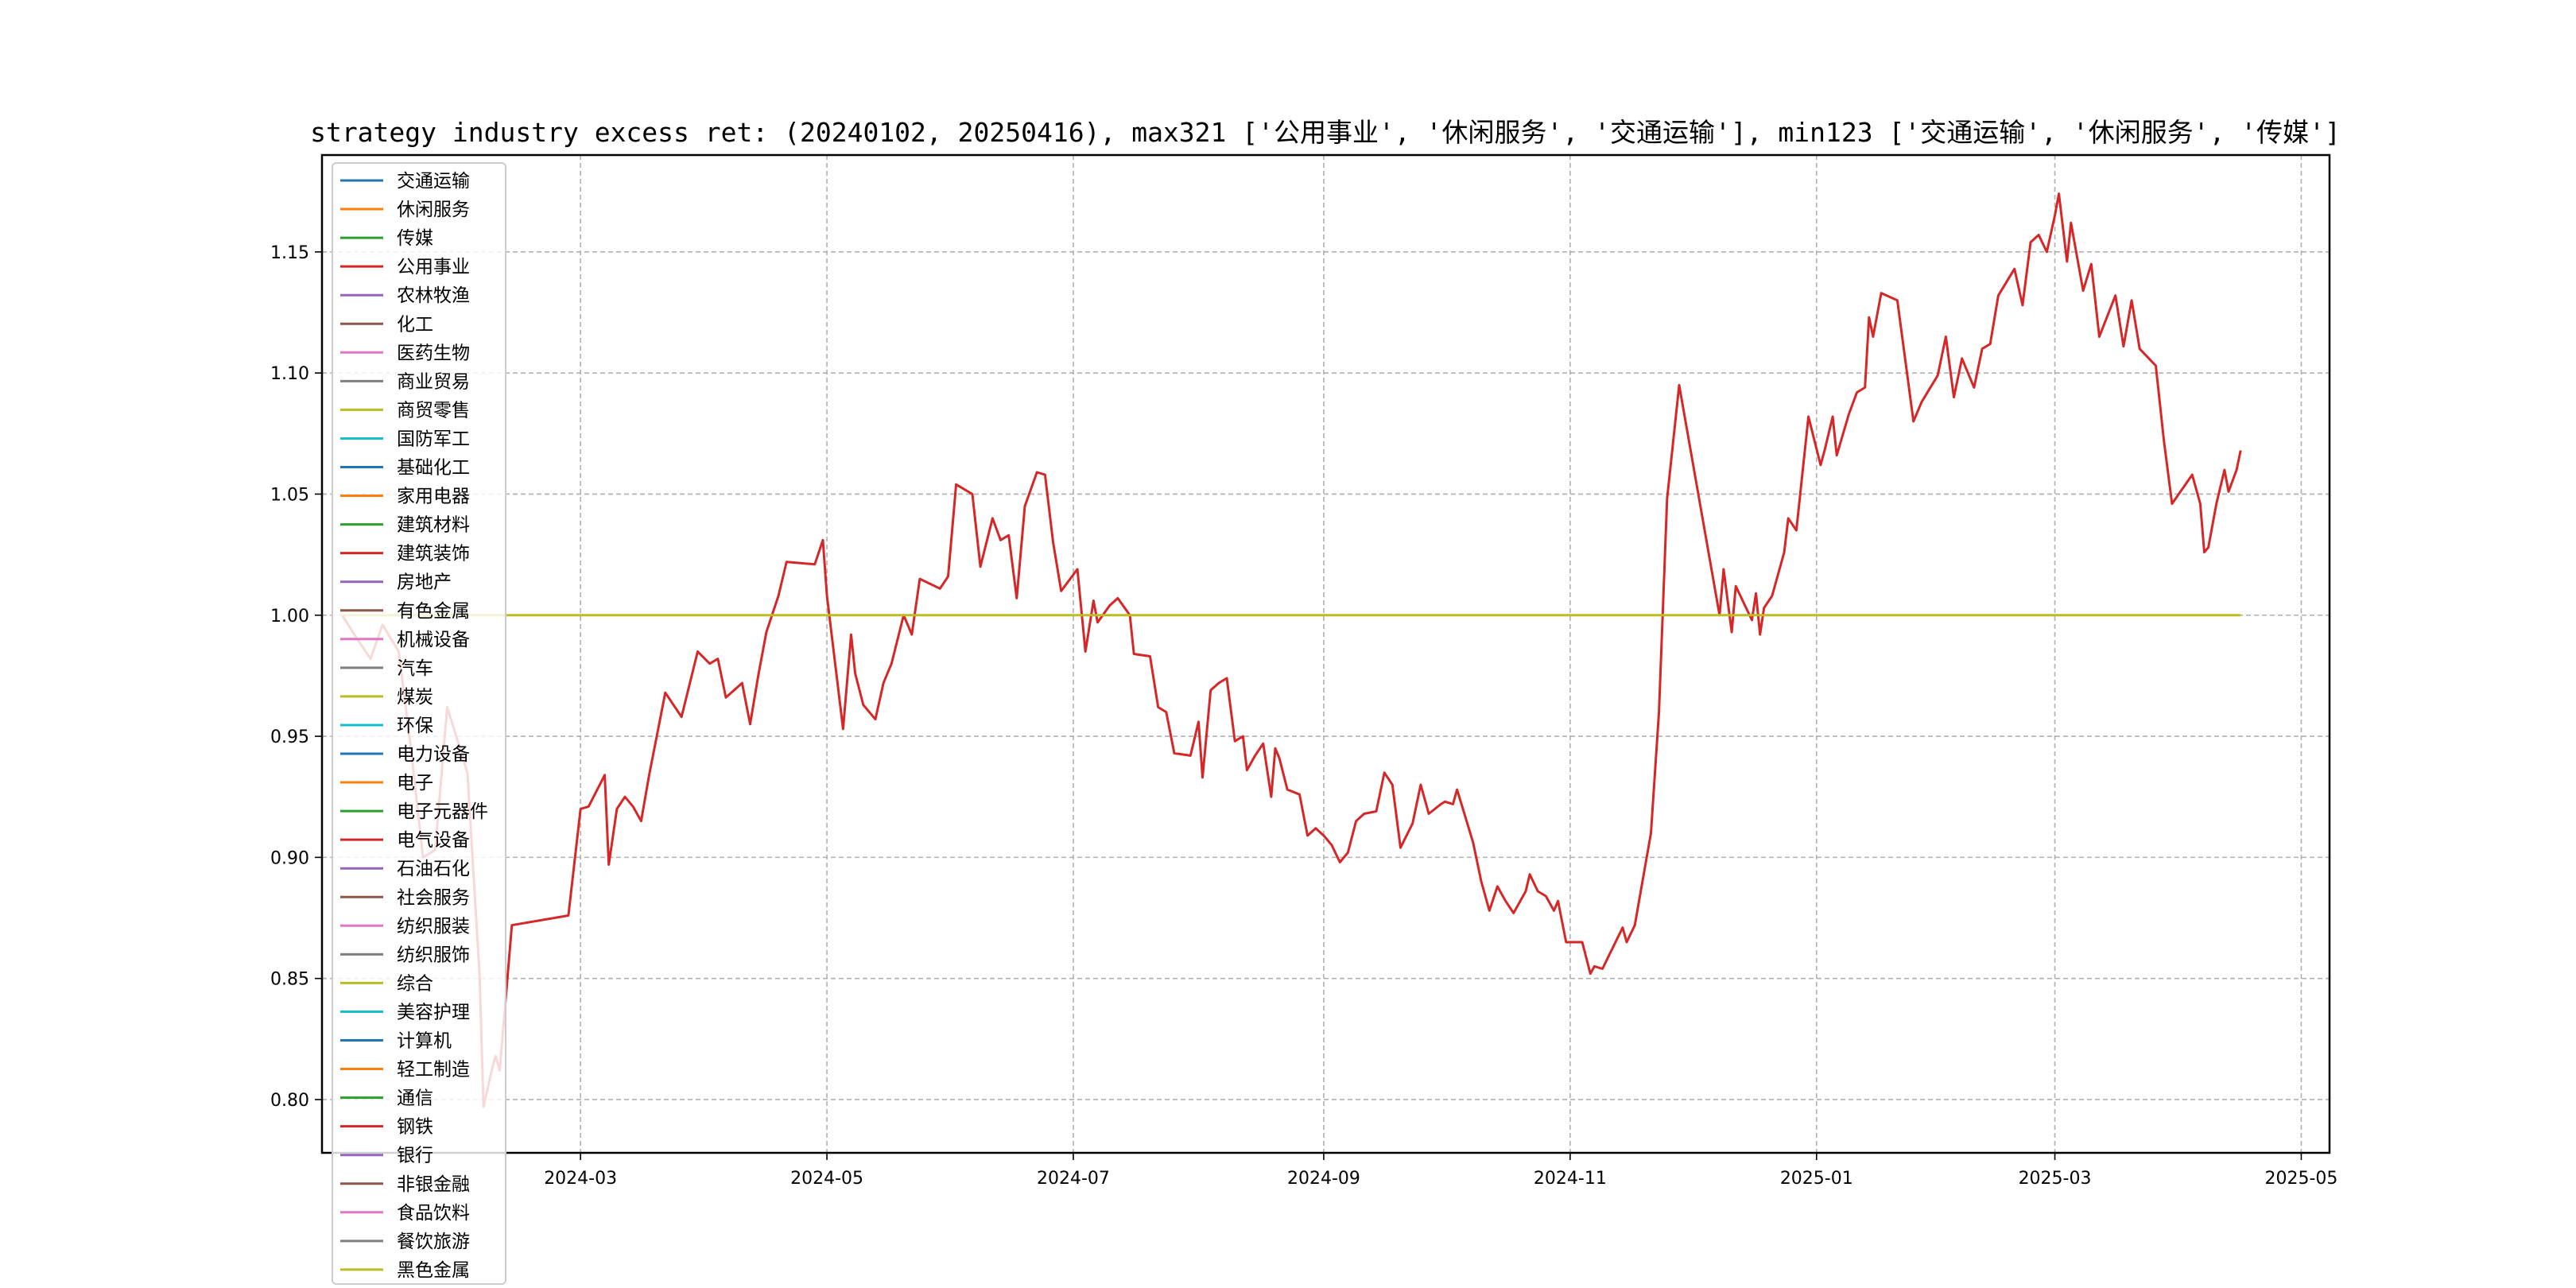 The width and height of the screenshot is (2576, 1288). What do you see at coordinates (290, 495) in the screenshot?
I see `y-tick-label: 1.05` at bounding box center [290, 495].